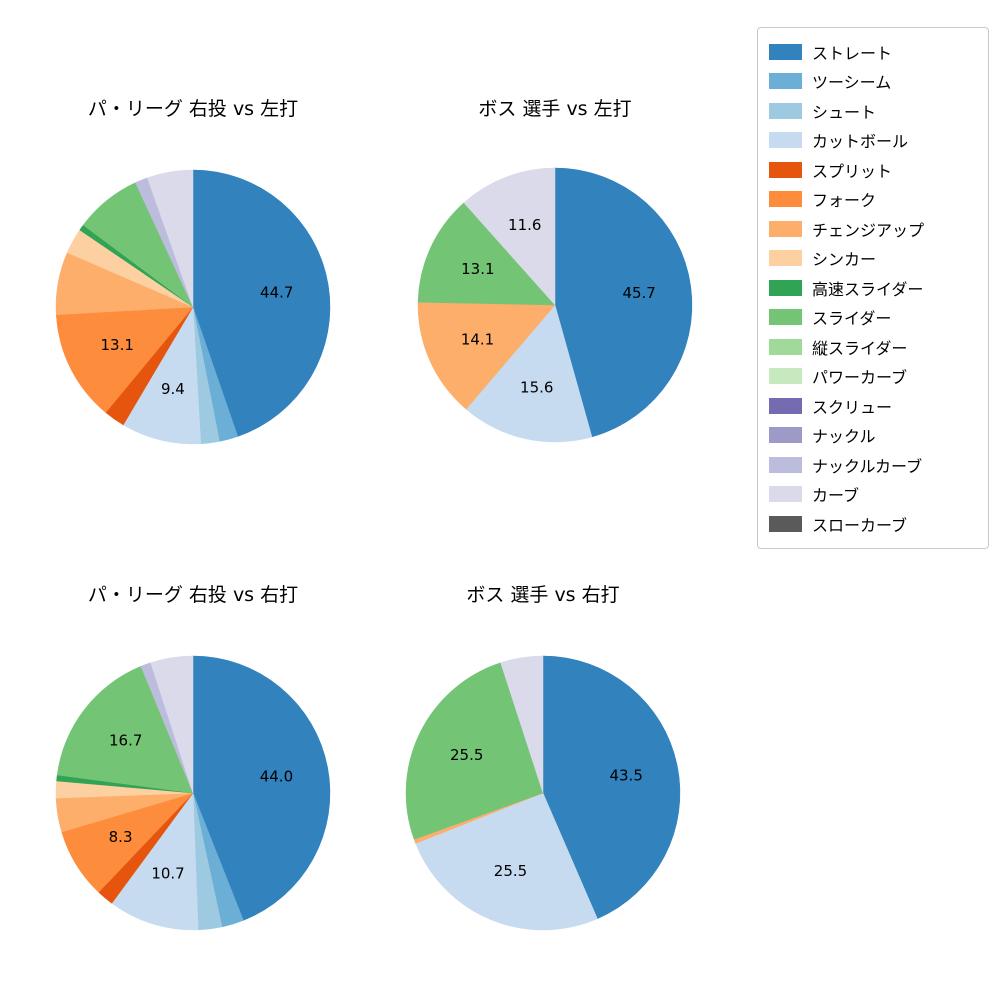  I want to click on legend-item: ナックル, so click(873, 436).